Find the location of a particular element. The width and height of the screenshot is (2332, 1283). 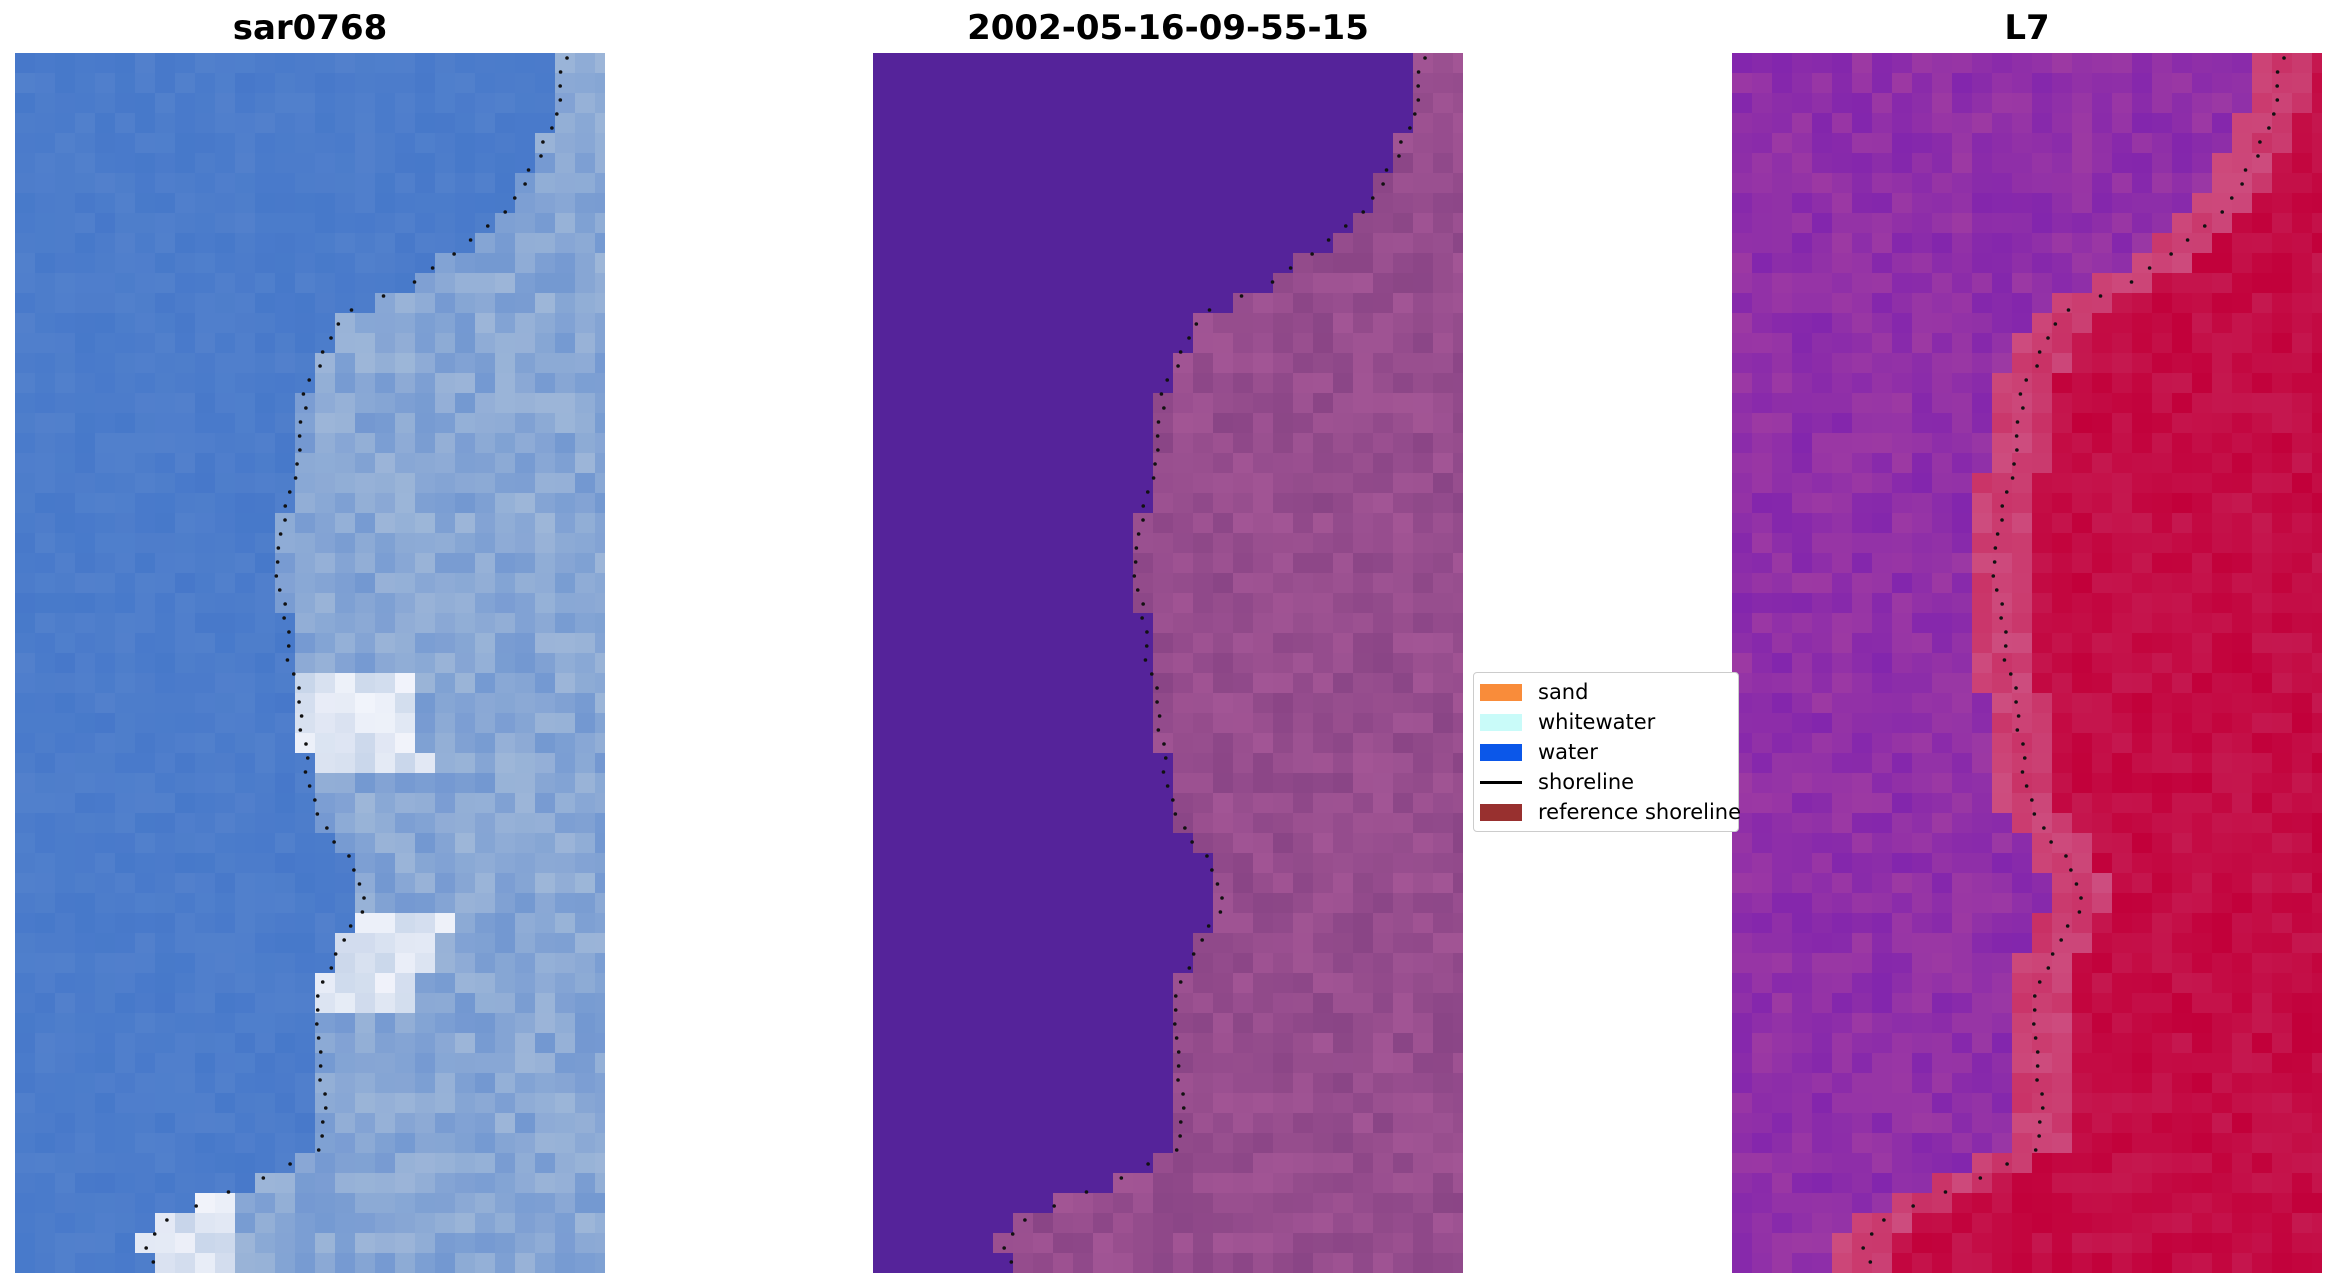

sand-swatch is located at coordinates (1501, 692).